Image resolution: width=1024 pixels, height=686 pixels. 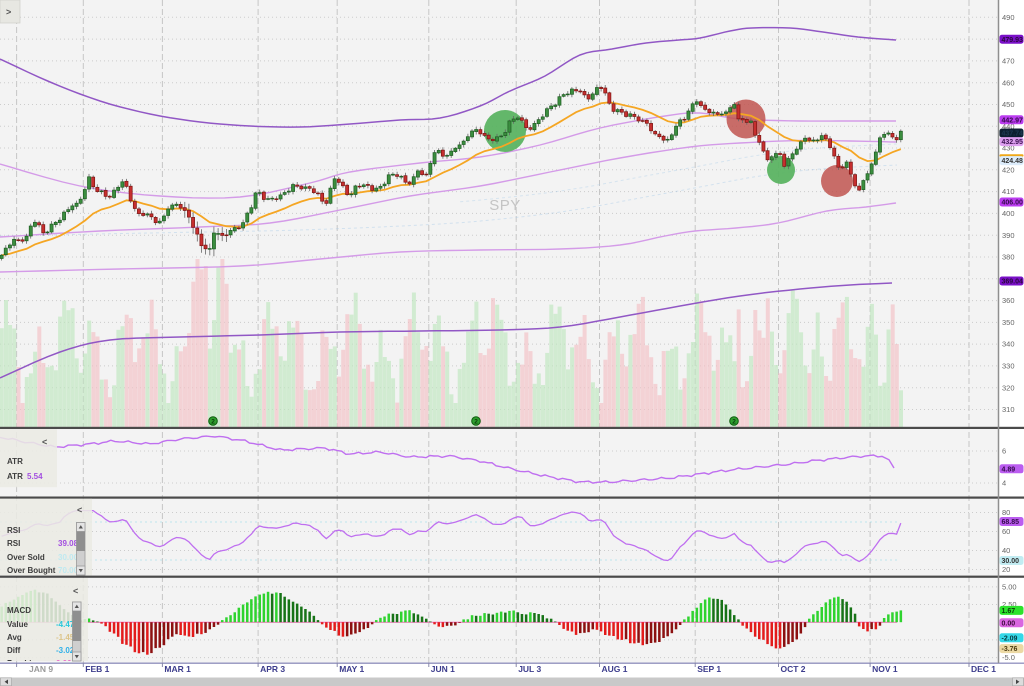 What do you see at coordinates (1013, 134) in the screenshot?
I see `svg-text: 437.74` at bounding box center [1013, 134].